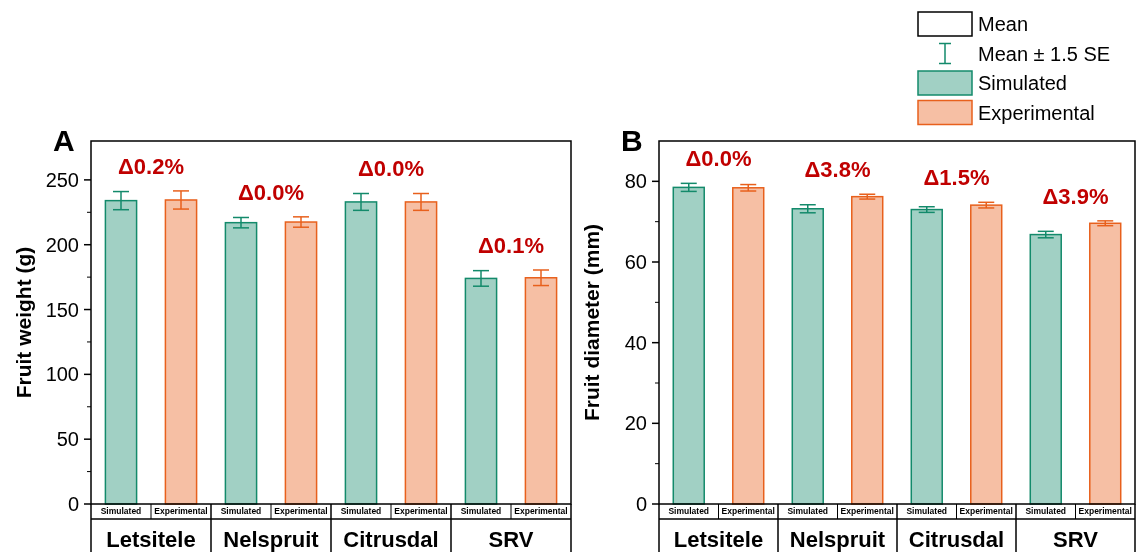 The image size is (1137, 553). Describe the element at coordinates (635, 342) in the screenshot. I see `y-tick-label: 40` at that location.